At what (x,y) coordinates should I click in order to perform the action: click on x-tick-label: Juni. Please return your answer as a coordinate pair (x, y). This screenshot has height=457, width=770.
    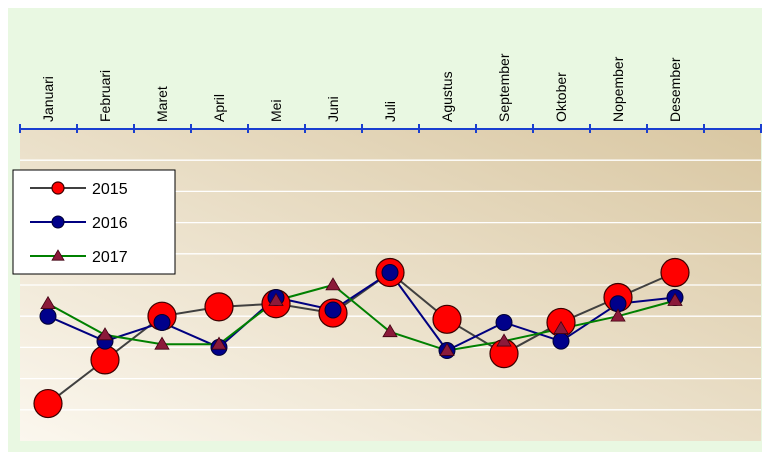
    Looking at the image, I should click on (333, 109).